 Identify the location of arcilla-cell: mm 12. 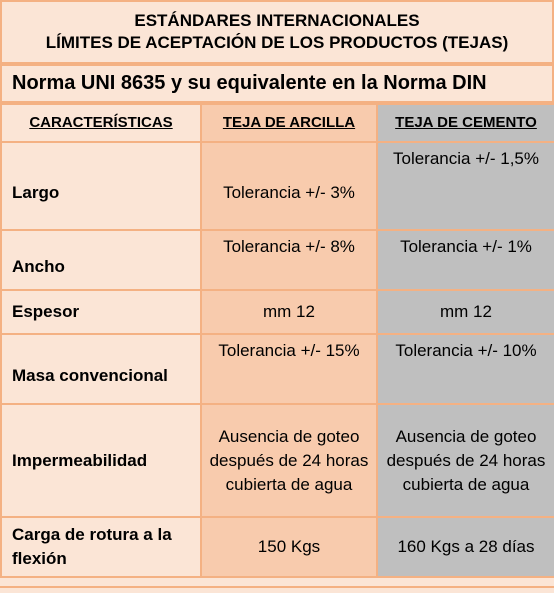
(289, 312).